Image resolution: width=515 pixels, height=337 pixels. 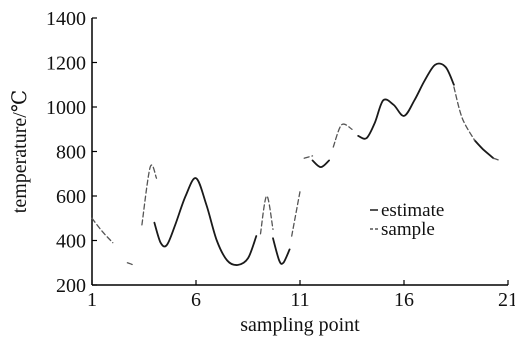 What do you see at coordinates (300, 325) in the screenshot?
I see `x-axis-title: sampling point` at bounding box center [300, 325].